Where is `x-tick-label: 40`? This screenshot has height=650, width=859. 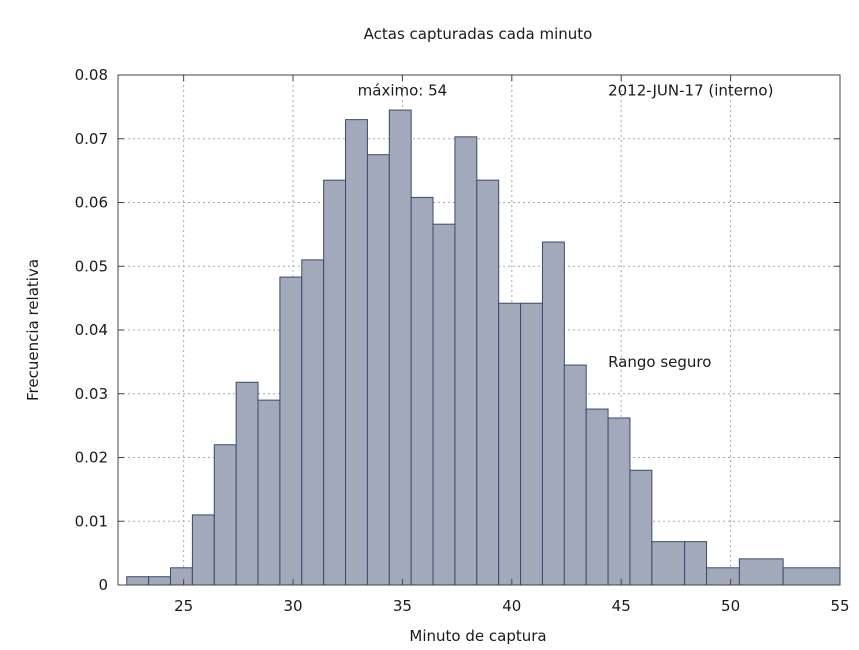 x-tick-label: 40 is located at coordinates (511, 606).